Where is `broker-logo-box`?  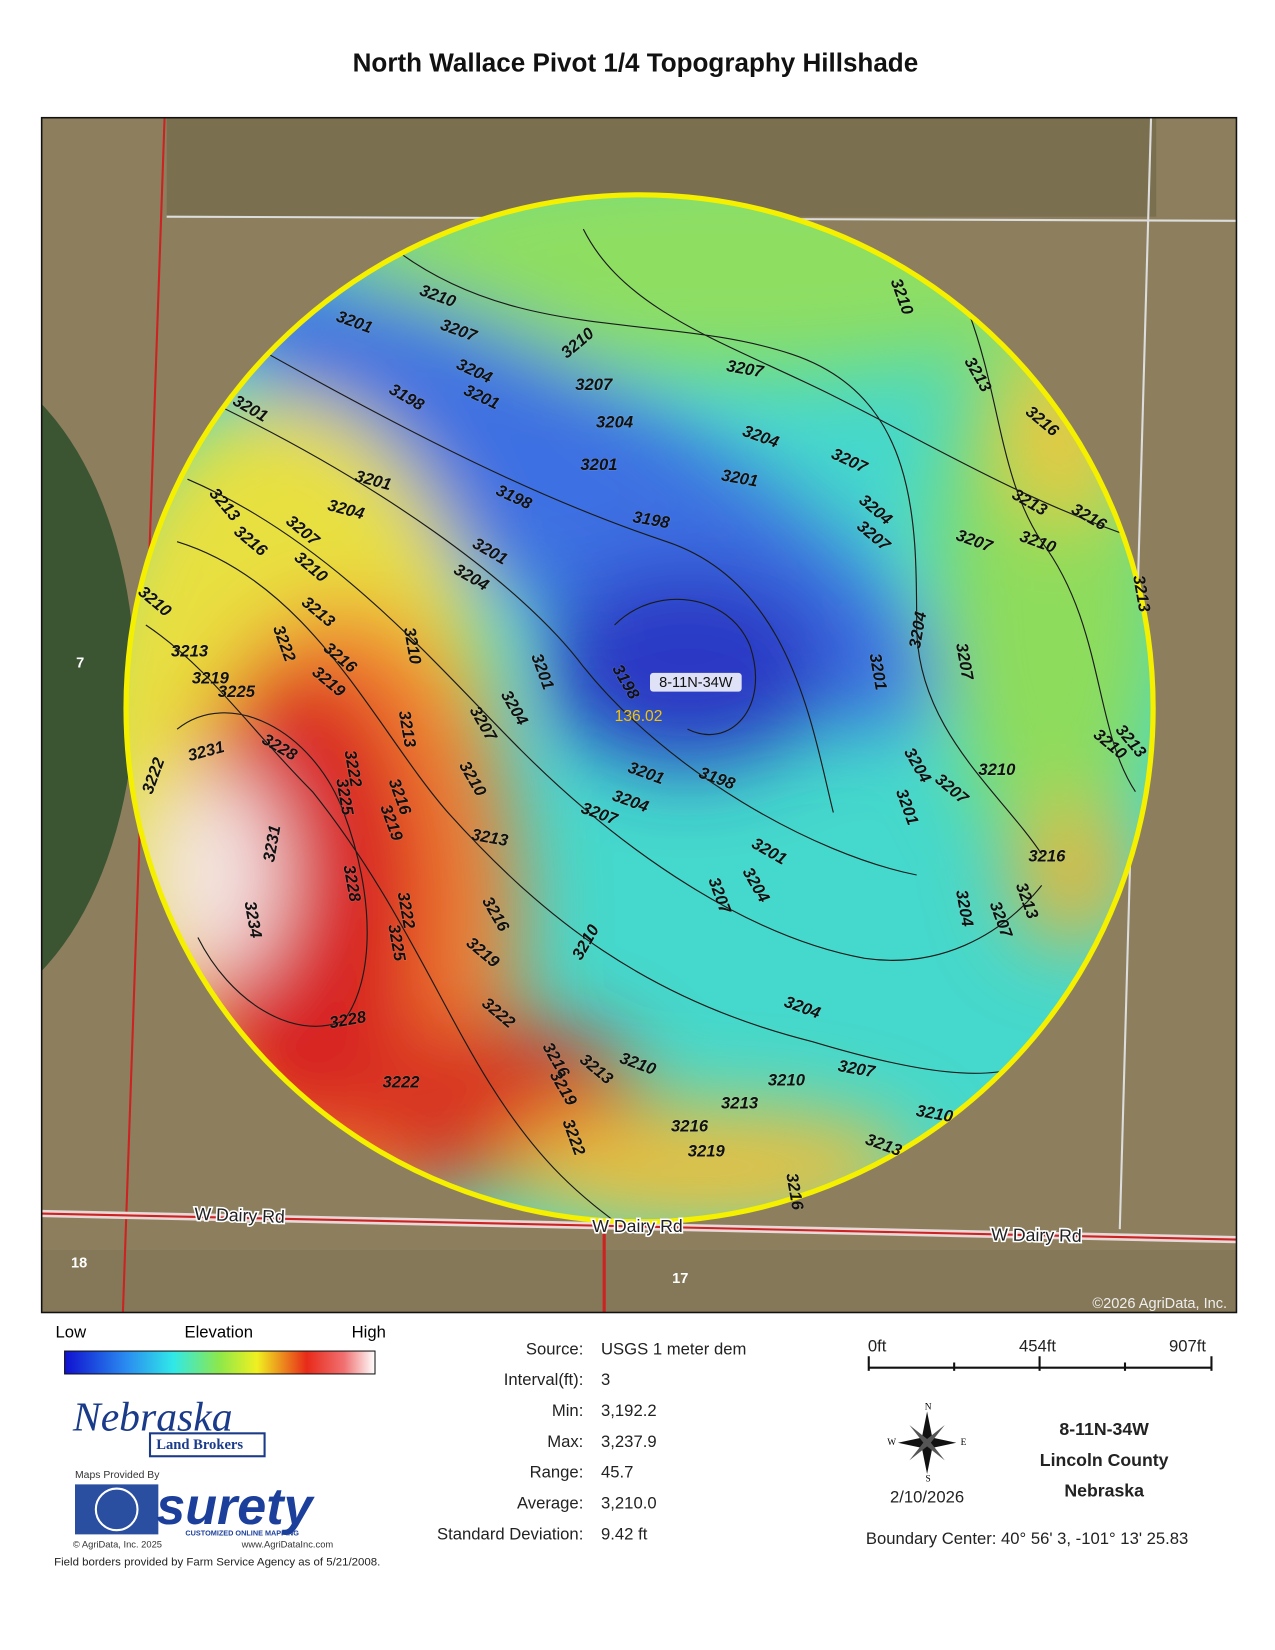 broker-logo-box is located at coordinates (207, 1445).